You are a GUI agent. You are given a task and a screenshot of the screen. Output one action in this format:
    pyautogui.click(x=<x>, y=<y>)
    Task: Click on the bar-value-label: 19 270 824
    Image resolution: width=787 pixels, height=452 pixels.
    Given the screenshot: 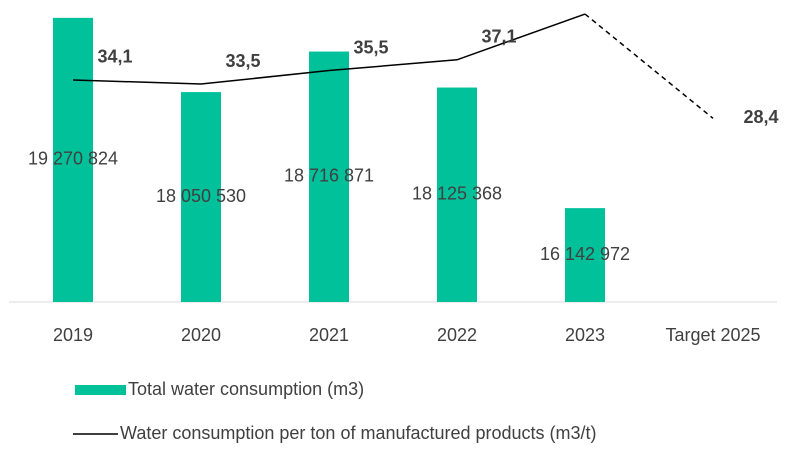 What is the action you would take?
    pyautogui.click(x=73, y=159)
    